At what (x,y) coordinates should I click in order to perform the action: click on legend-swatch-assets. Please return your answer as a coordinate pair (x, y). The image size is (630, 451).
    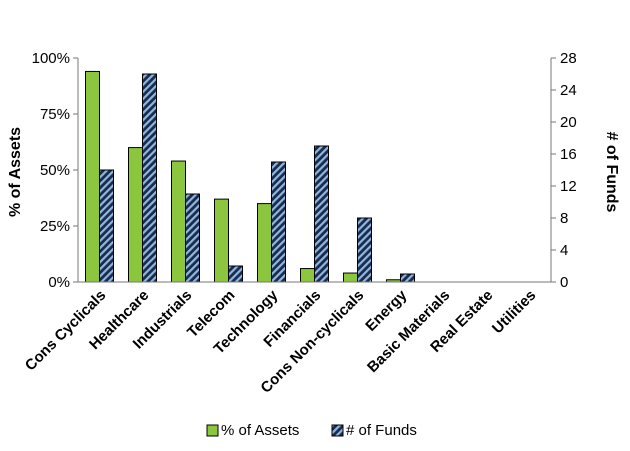
    Looking at the image, I should click on (212, 430).